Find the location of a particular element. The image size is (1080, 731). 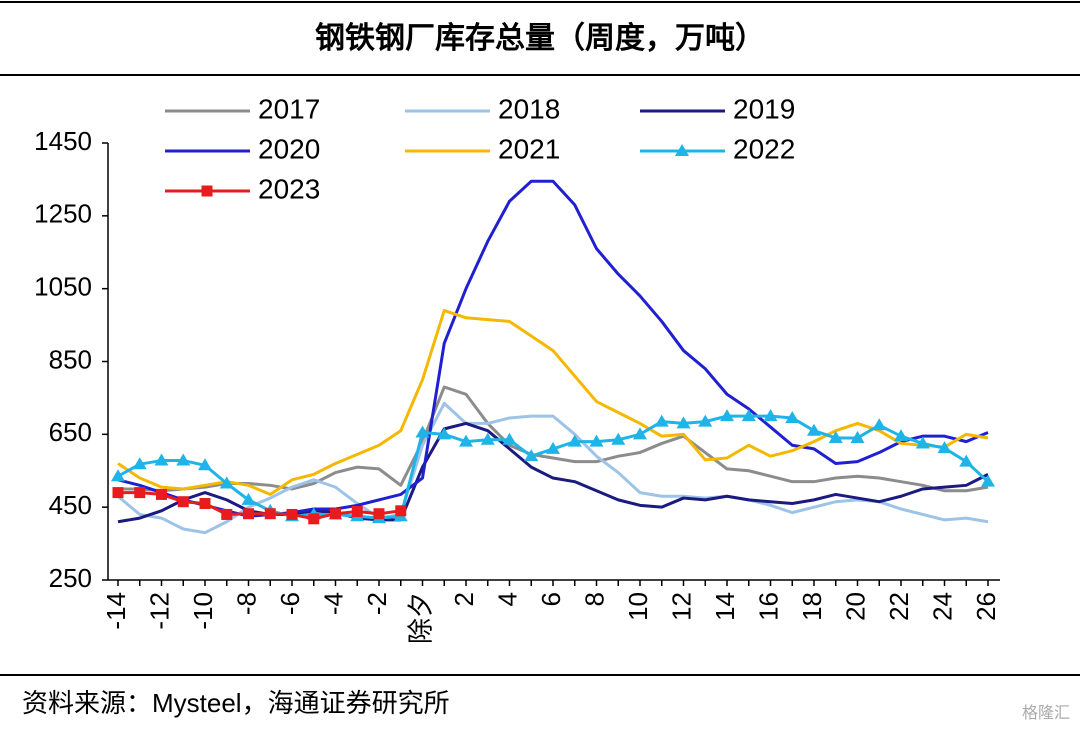

x-tick-label: -14 is located at coordinates (116, 611).